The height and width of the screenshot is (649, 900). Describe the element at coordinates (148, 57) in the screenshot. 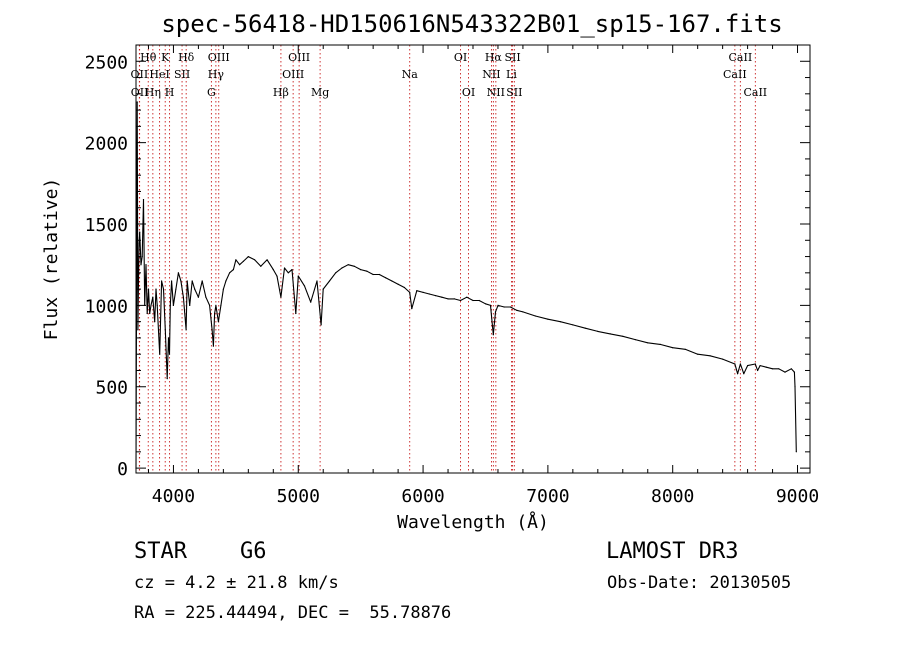

I see `line-label-2: Hθ` at that location.